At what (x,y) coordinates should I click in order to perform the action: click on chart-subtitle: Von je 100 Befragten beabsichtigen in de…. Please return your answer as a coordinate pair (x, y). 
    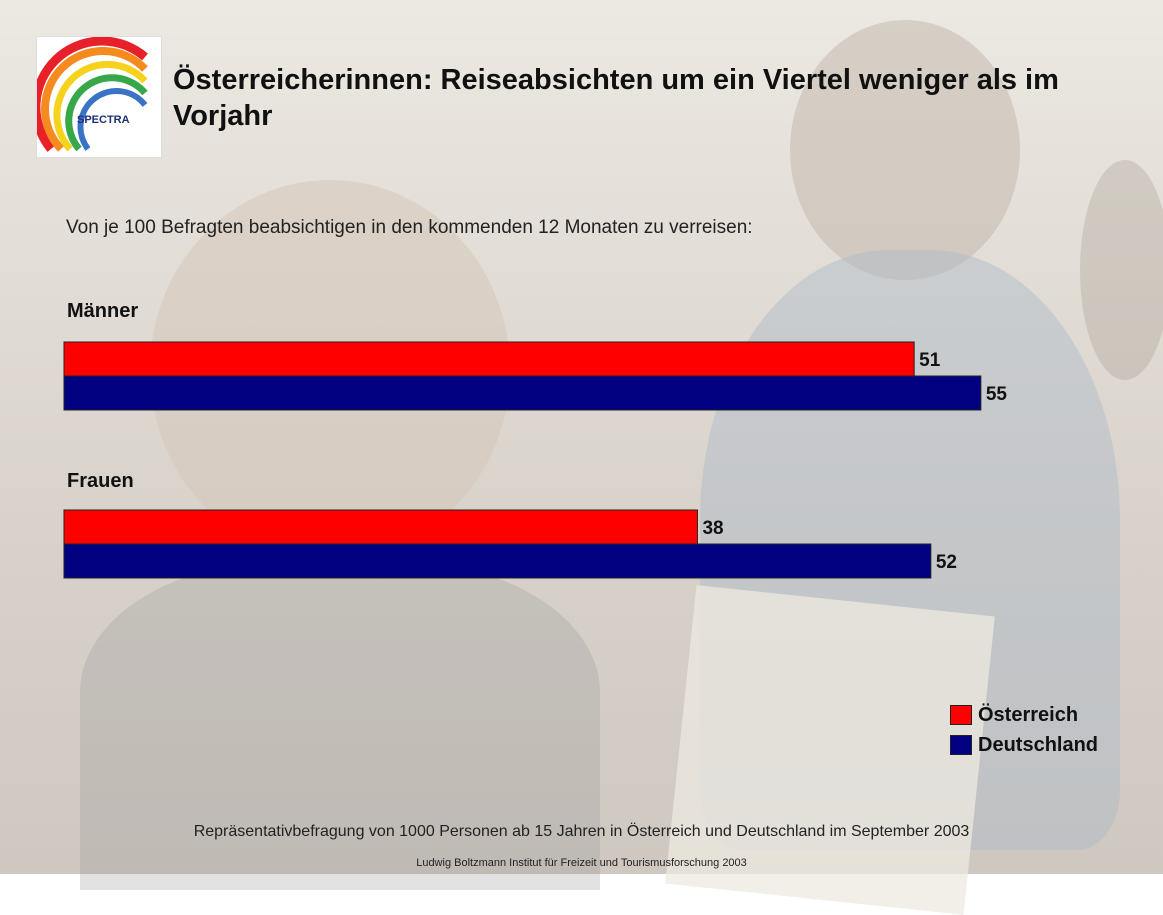
    Looking at the image, I should click on (409, 227).